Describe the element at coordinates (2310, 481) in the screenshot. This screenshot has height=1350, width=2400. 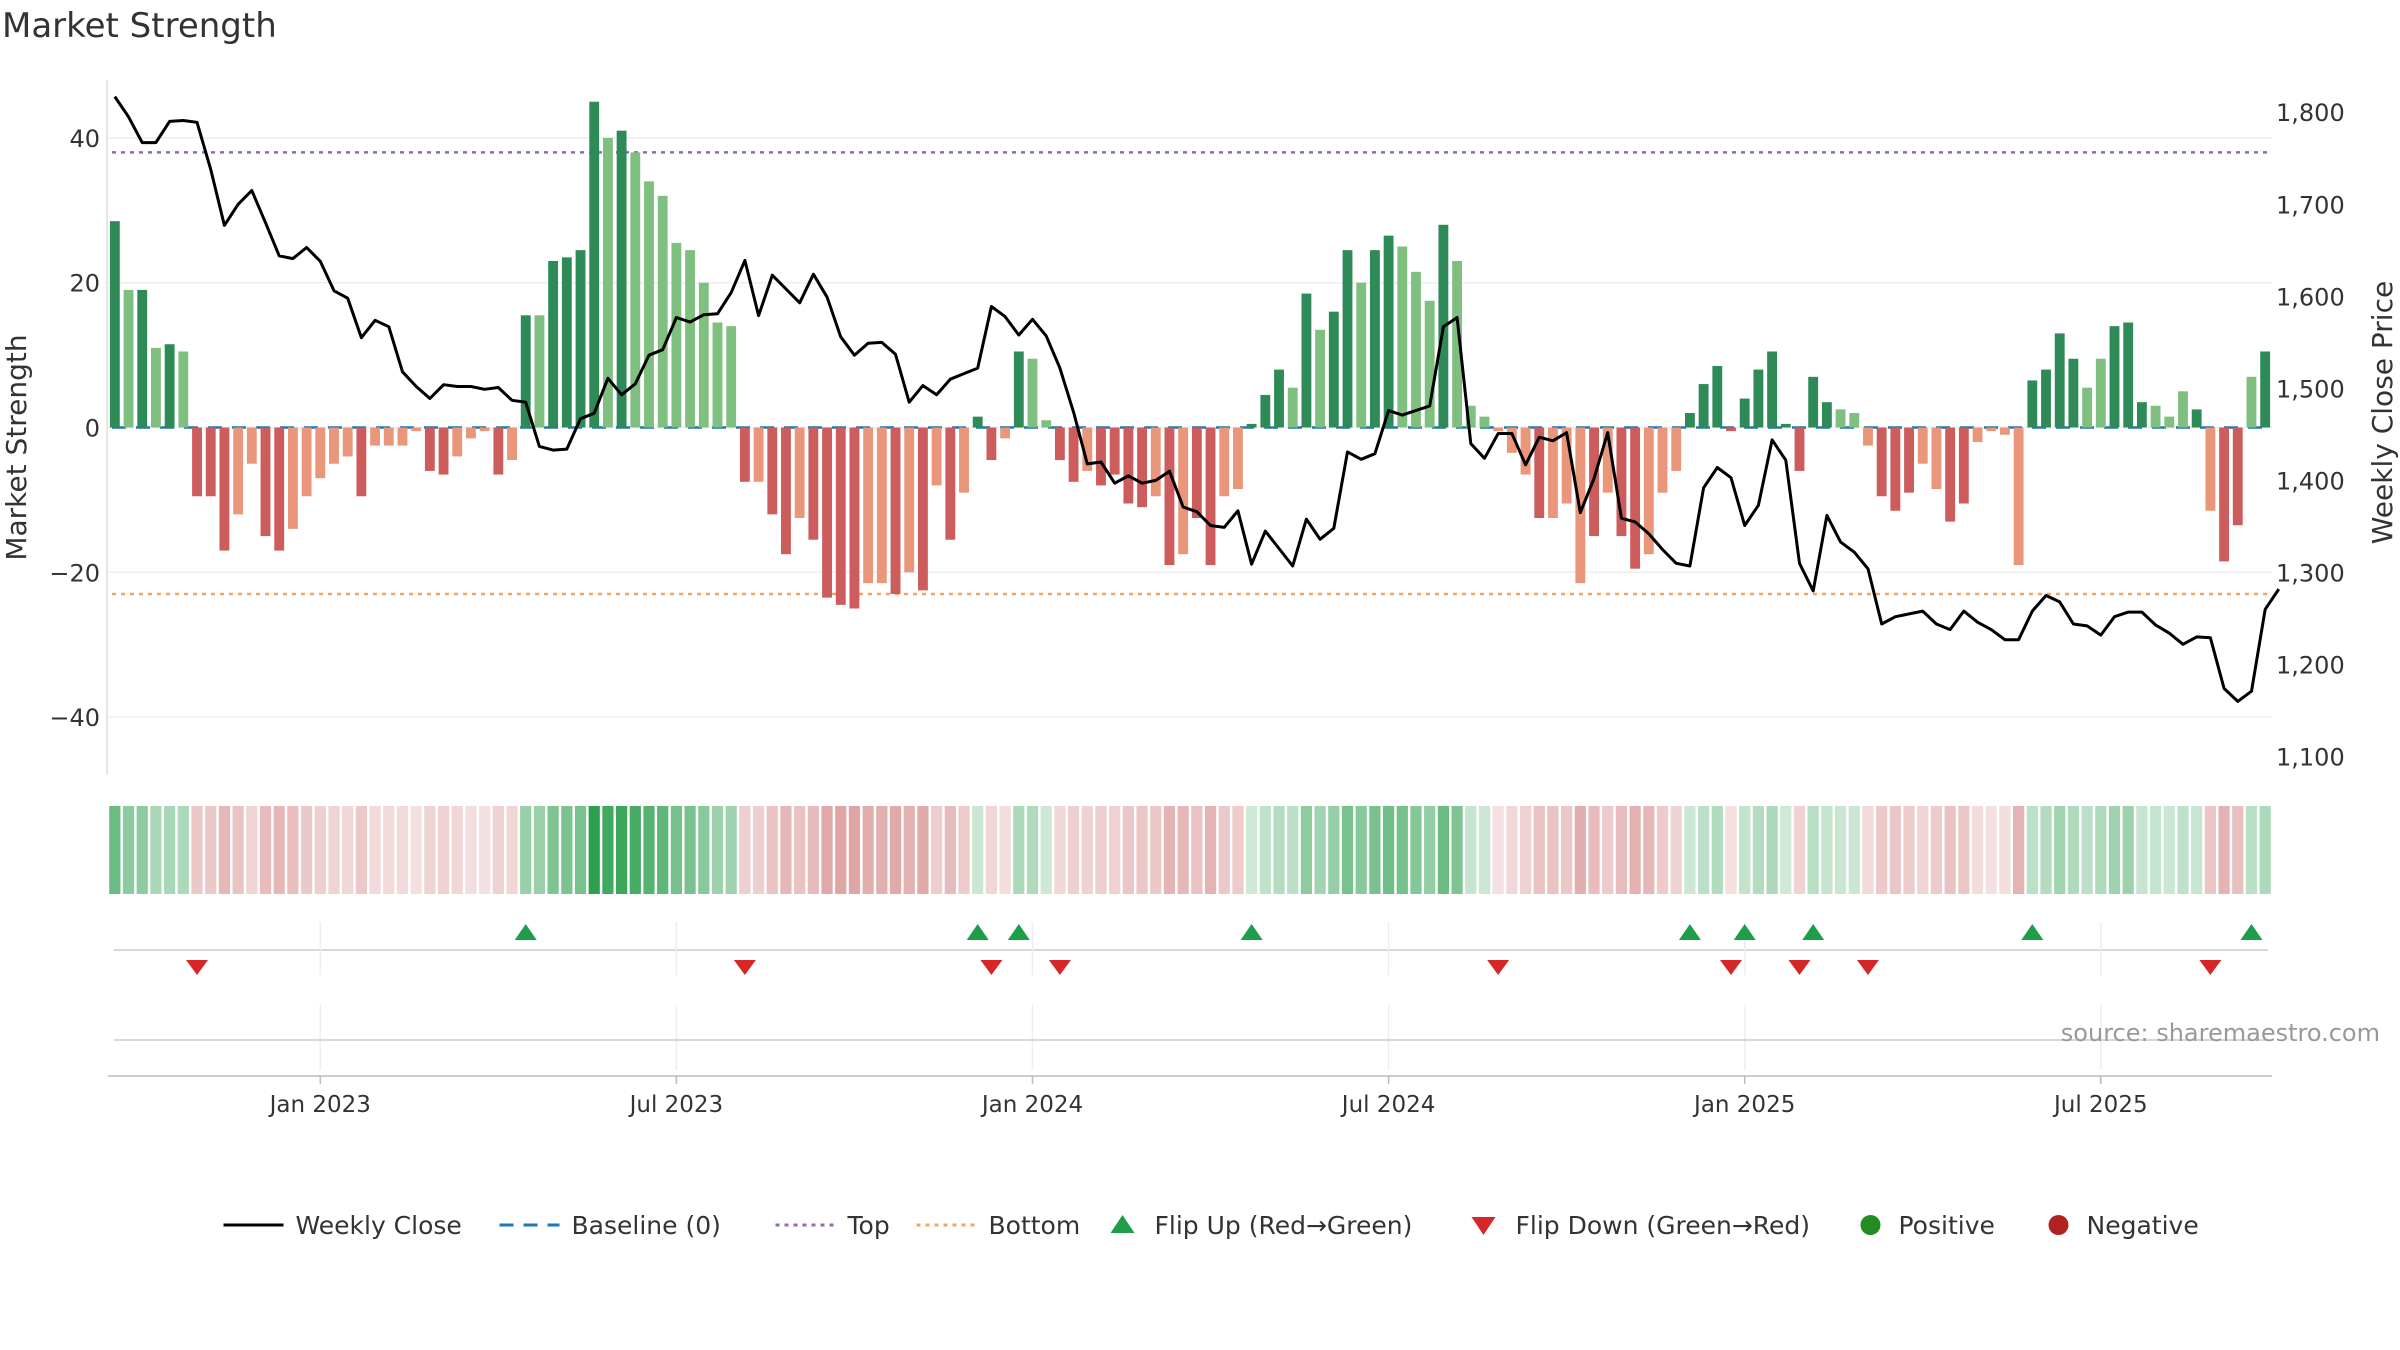
I see `right-tick-label: 1,400` at that location.